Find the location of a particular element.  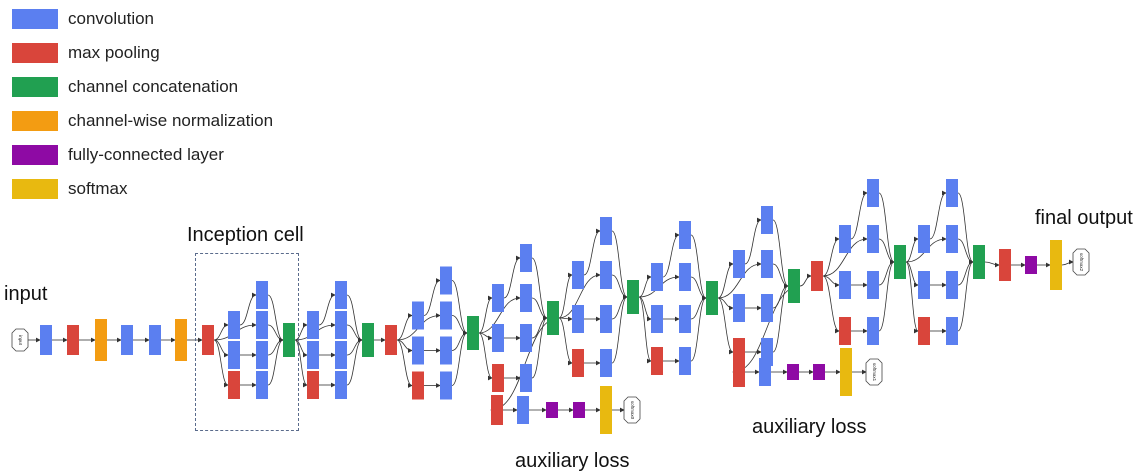

legend-label: max pooling is located at coordinates (114, 52).